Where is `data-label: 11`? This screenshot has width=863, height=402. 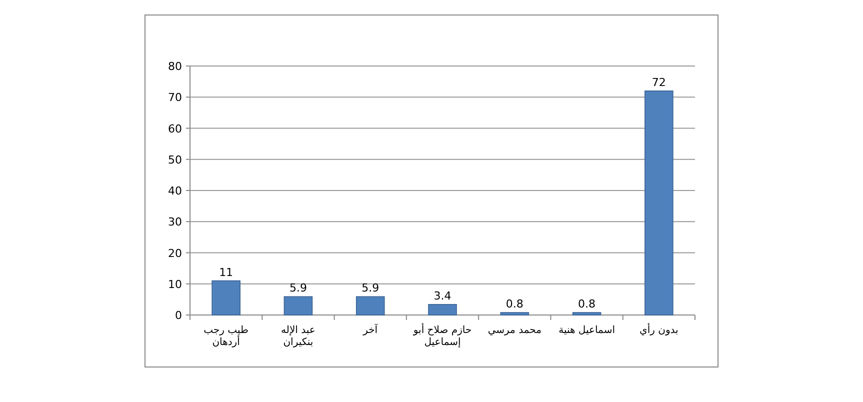
data-label: 11 is located at coordinates (226, 272).